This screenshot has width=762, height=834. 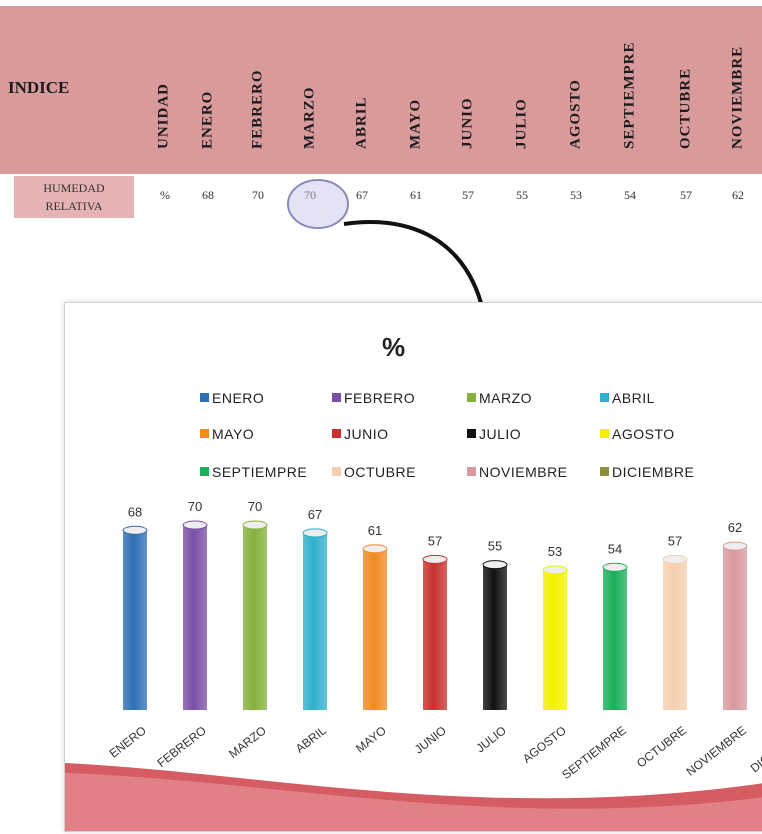 I want to click on legend-item-julio: JULIO, so click(x=494, y=434).